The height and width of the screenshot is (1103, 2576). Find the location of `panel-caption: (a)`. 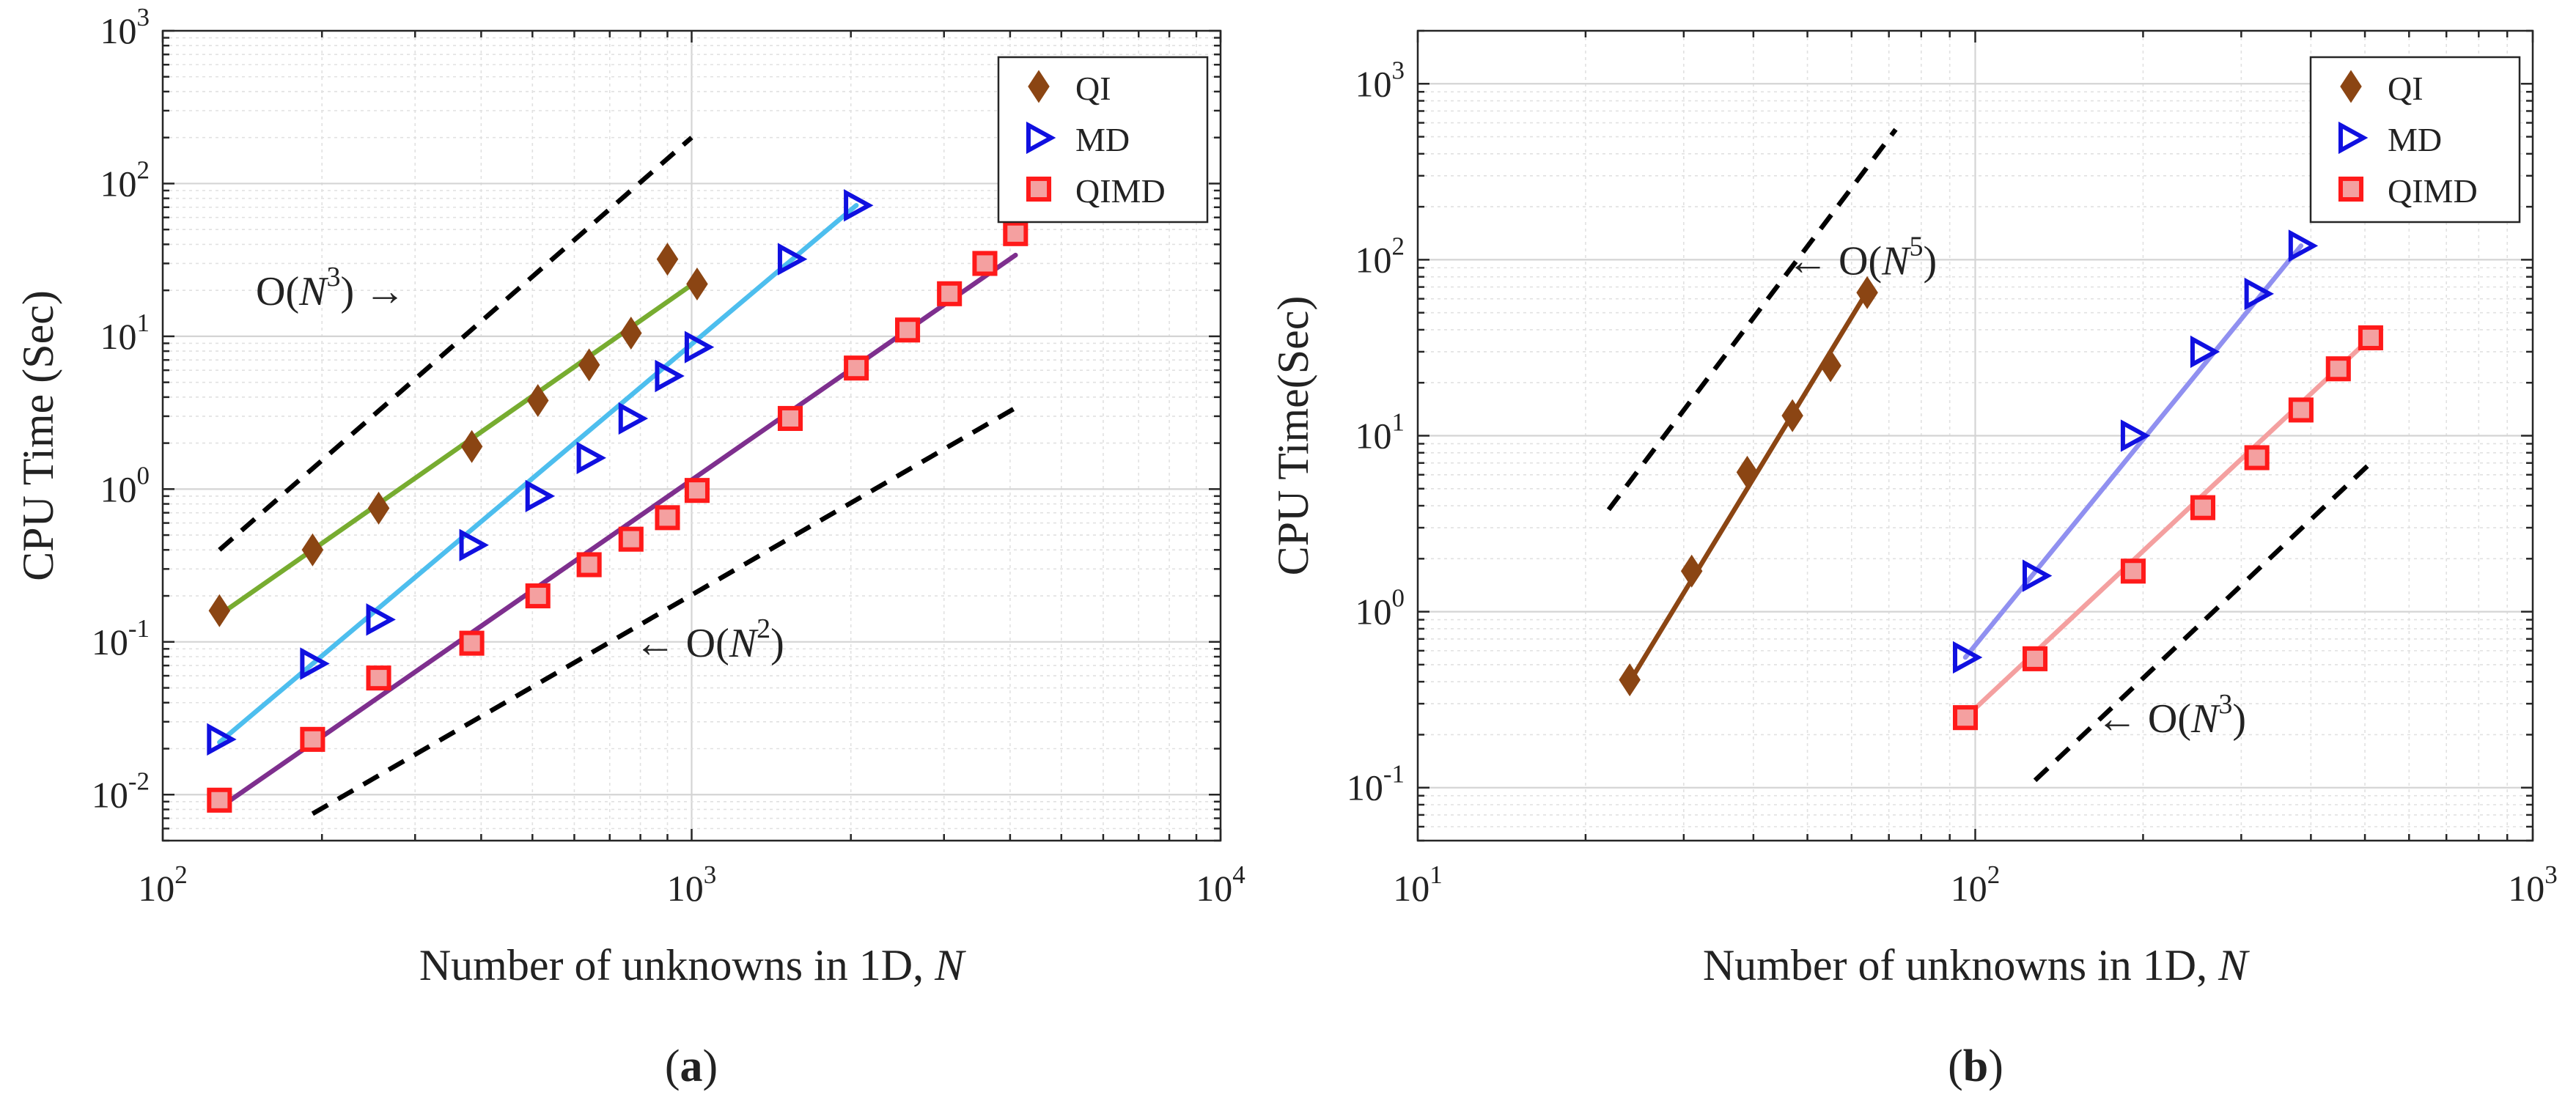

panel-caption: (a) is located at coordinates (691, 1066).